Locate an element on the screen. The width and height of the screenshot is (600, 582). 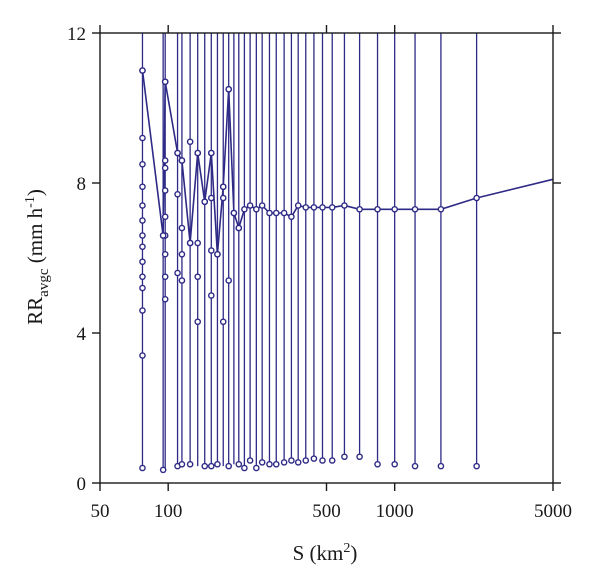
y-tick-label: 8 is located at coordinates (82, 184).